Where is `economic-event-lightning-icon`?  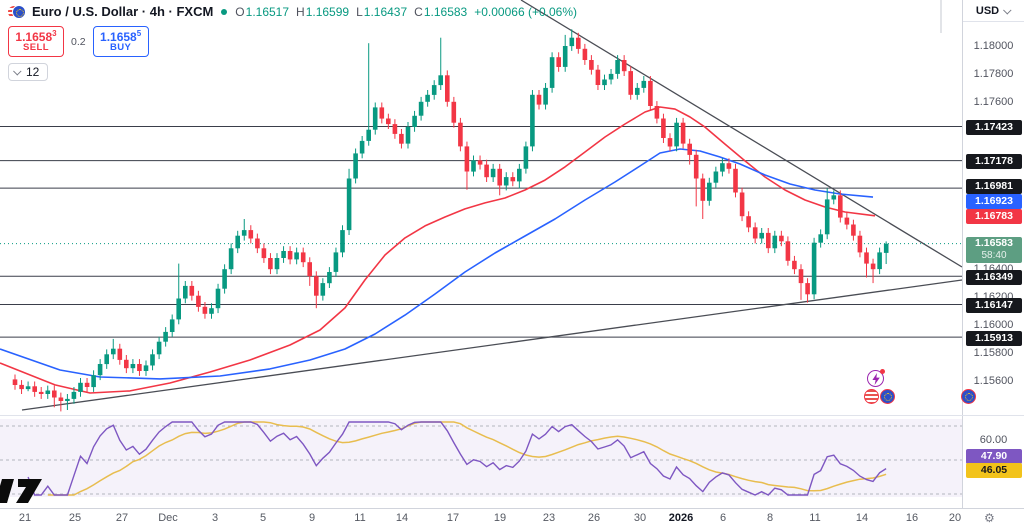 economic-event-lightning-icon is located at coordinates (876, 378).